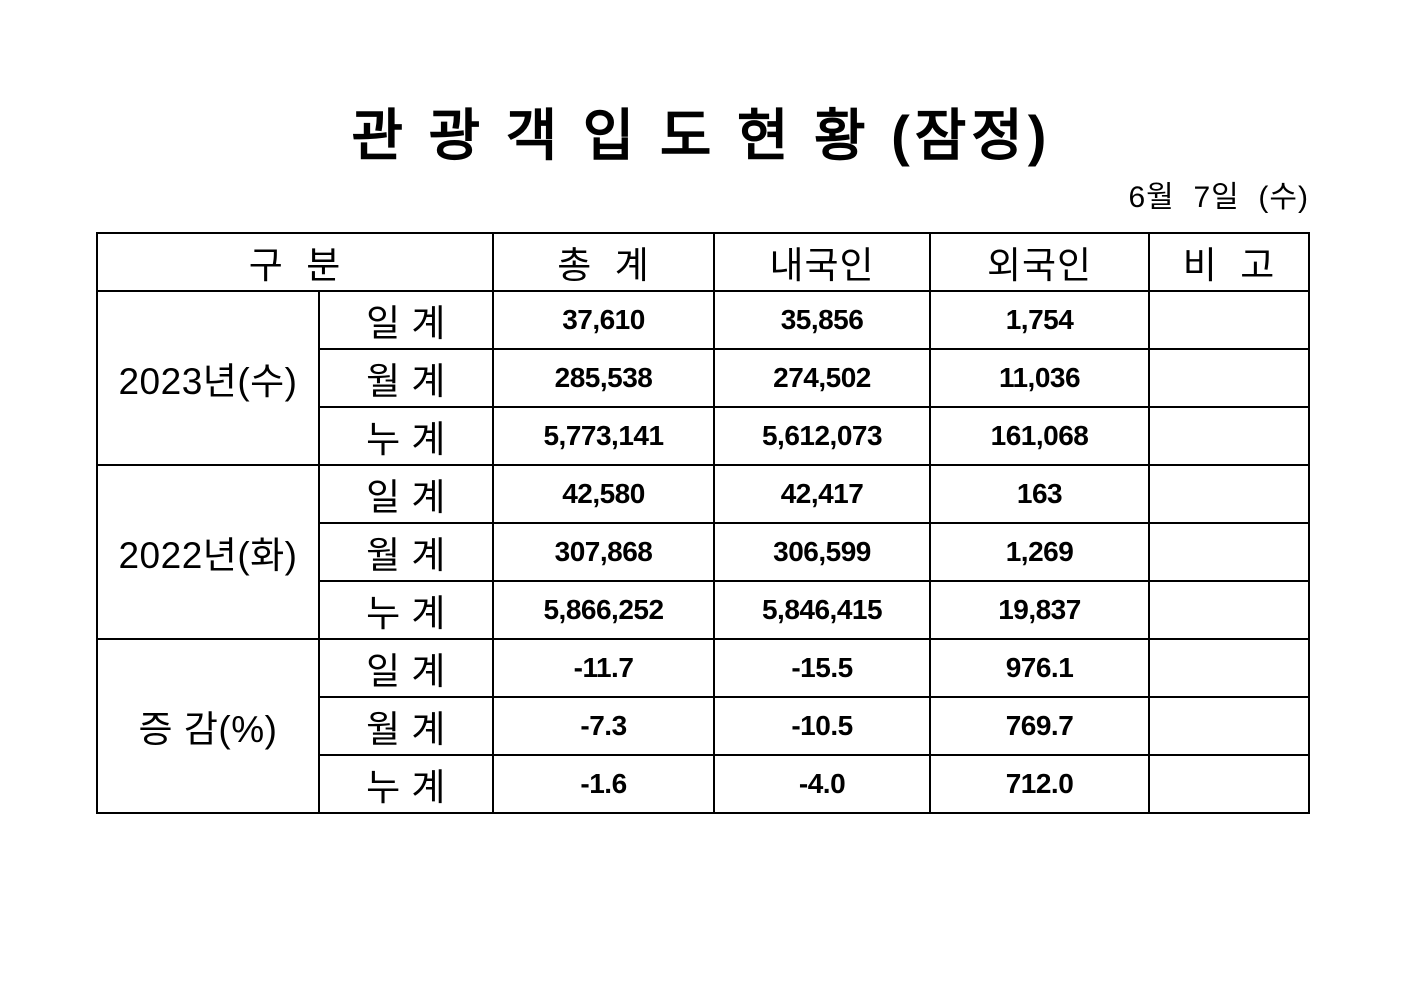  Describe the element at coordinates (295, 262) in the screenshot. I see `header-category: 구 분` at that location.